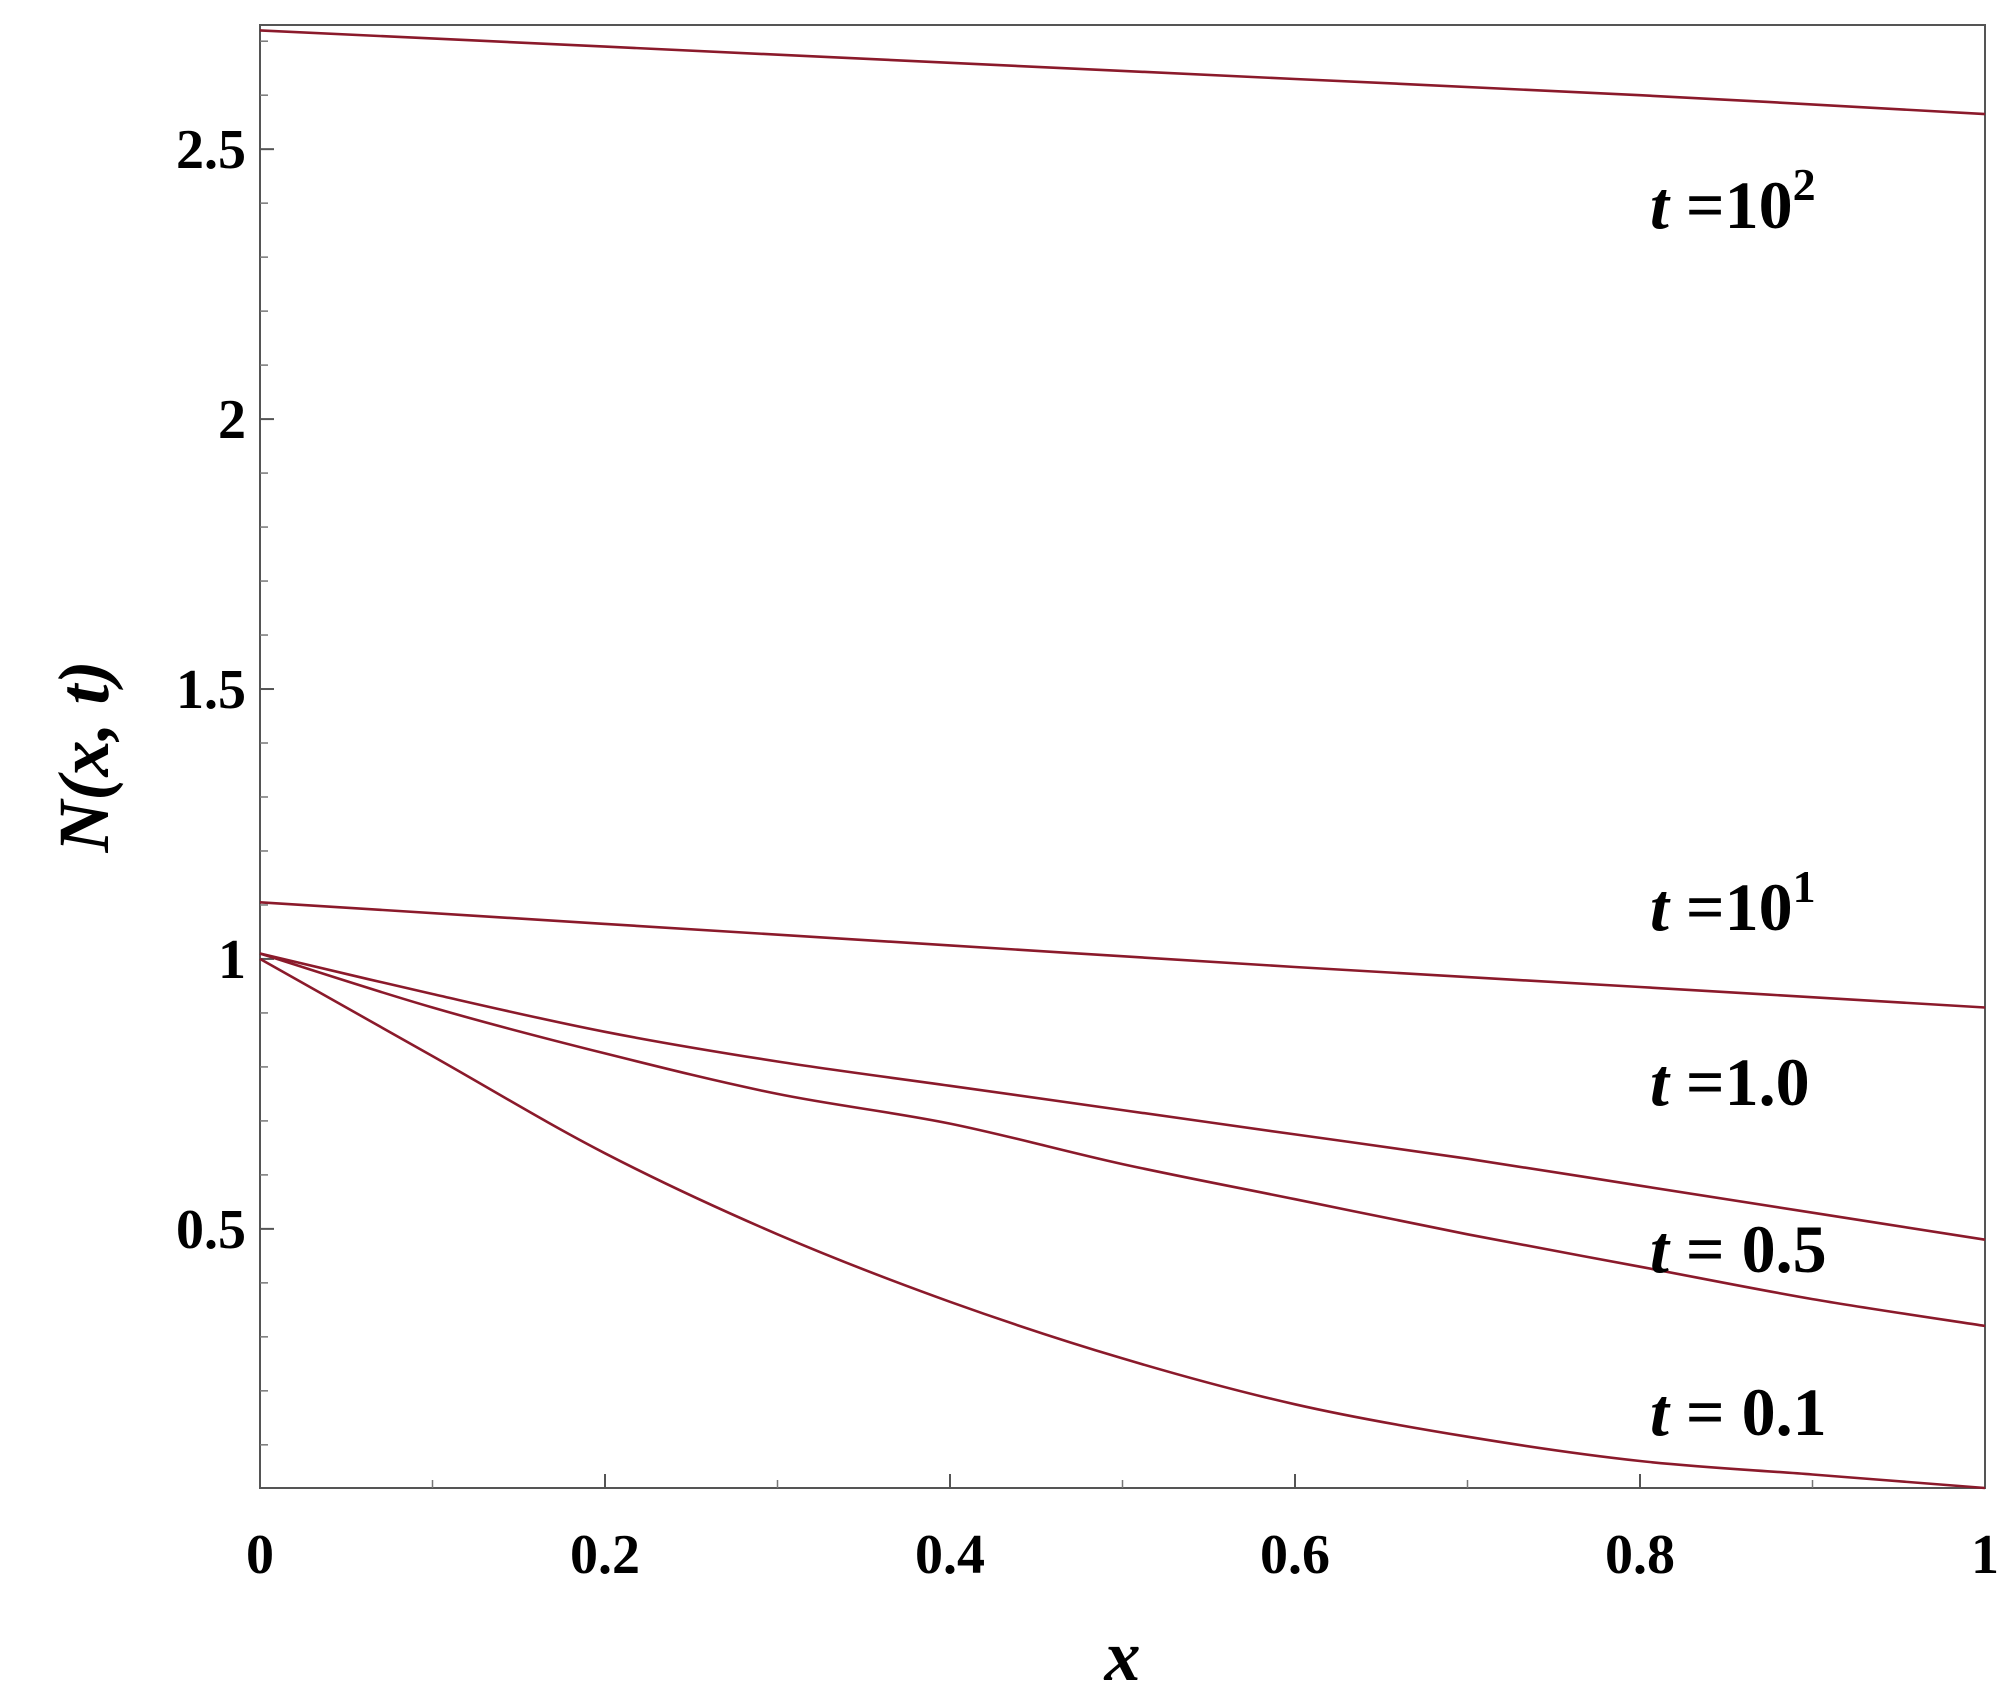  Describe the element at coordinates (1804, 184) in the screenshot. I see `series-label-exponent: 2` at that location.